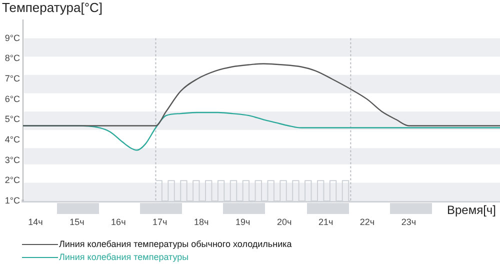 The width and height of the screenshot is (500, 267). I want to click on x-tick-label: 18ч, so click(202, 221).